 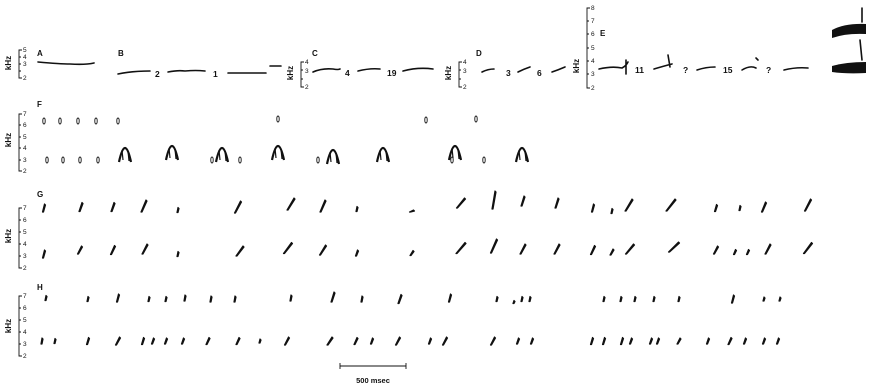 What do you see at coordinates (25, 256) in the screenshot?
I see `panel-g-tick-3: 3` at bounding box center [25, 256].